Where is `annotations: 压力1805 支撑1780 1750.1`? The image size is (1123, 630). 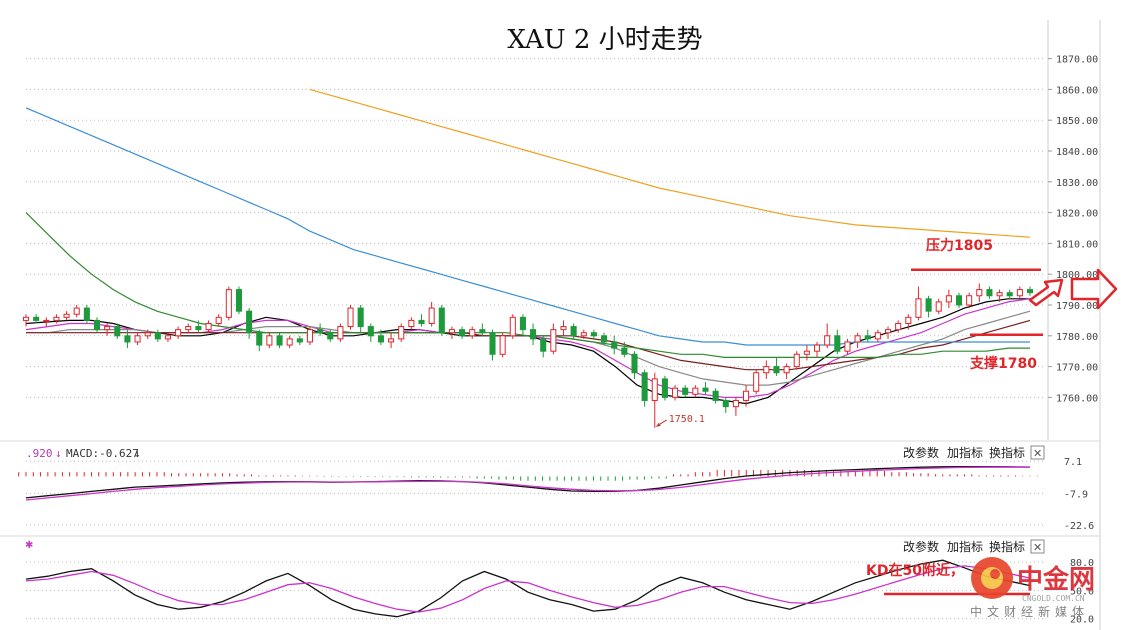
annotations: 压力1805 支撑1780 1750.1 is located at coordinates (849, 332).